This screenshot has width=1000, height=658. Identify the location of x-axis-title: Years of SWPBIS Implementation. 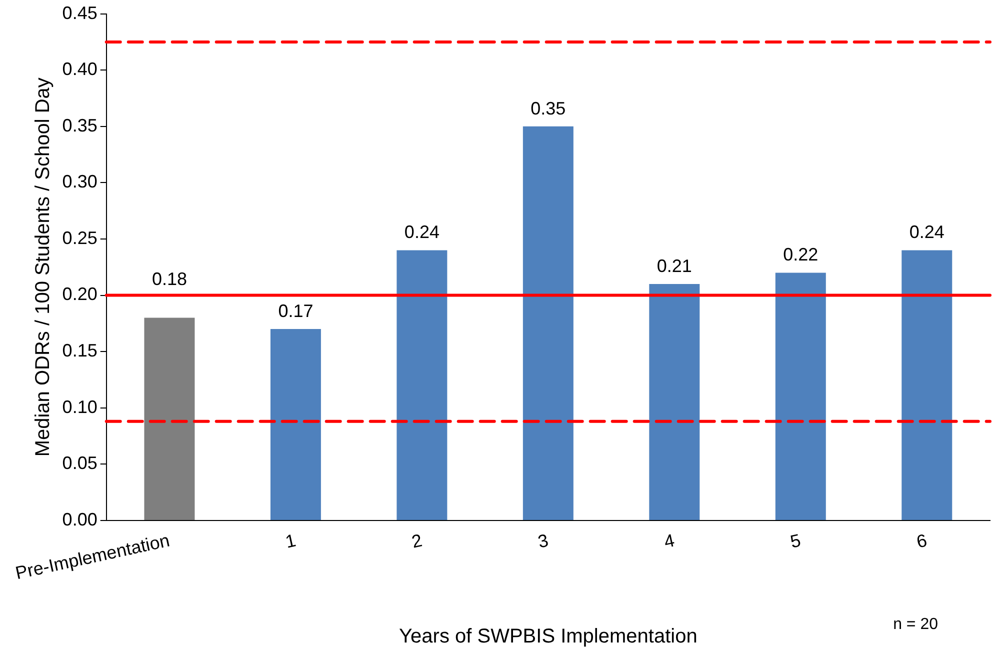
(548, 637).